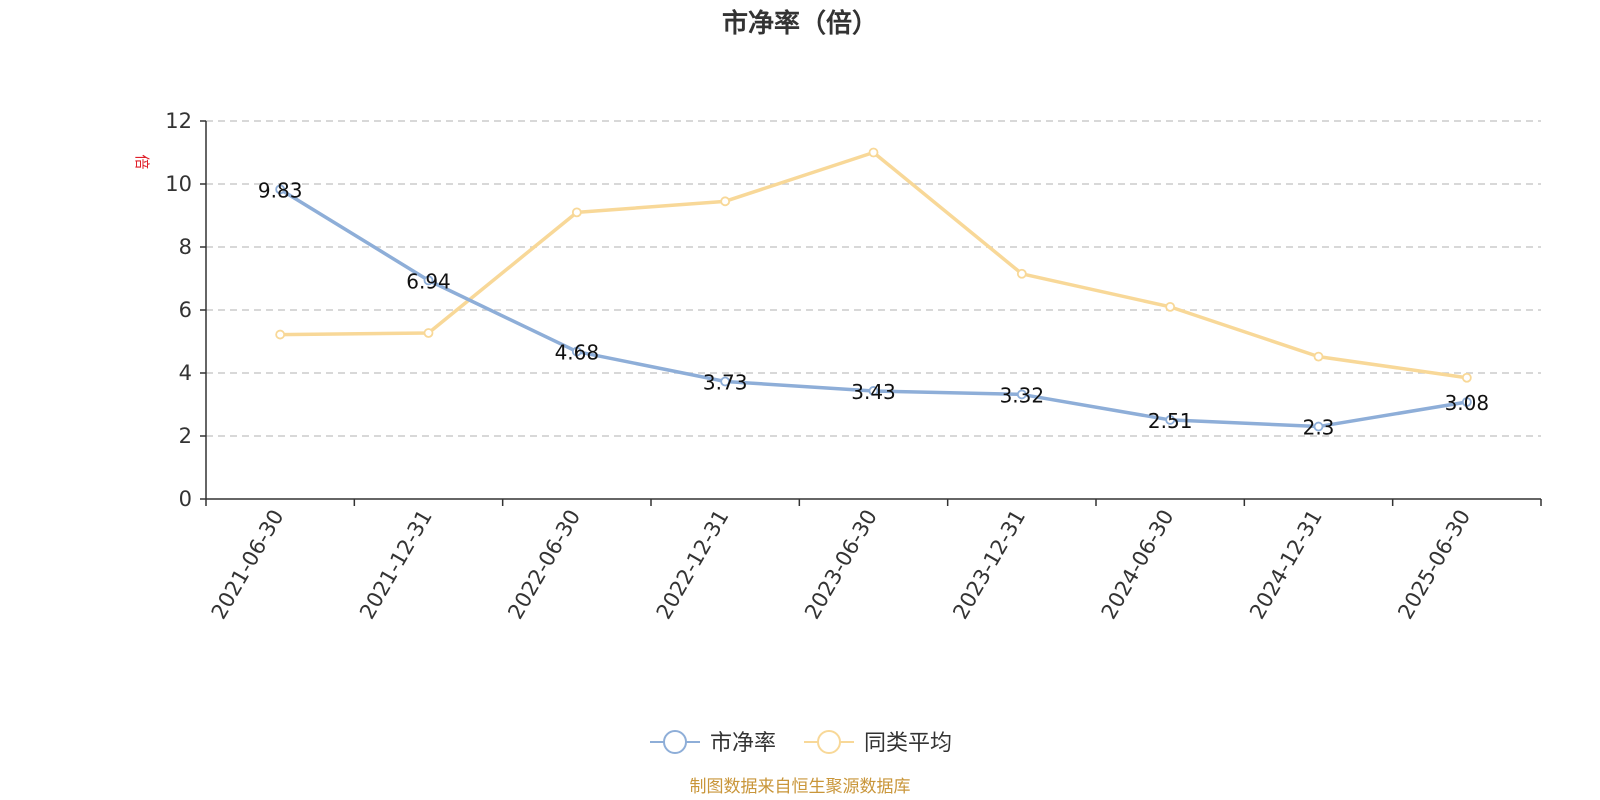 Image resolution: width=1600 pixels, height=800 pixels. I want to click on legend-label: 市净率, so click(743, 743).